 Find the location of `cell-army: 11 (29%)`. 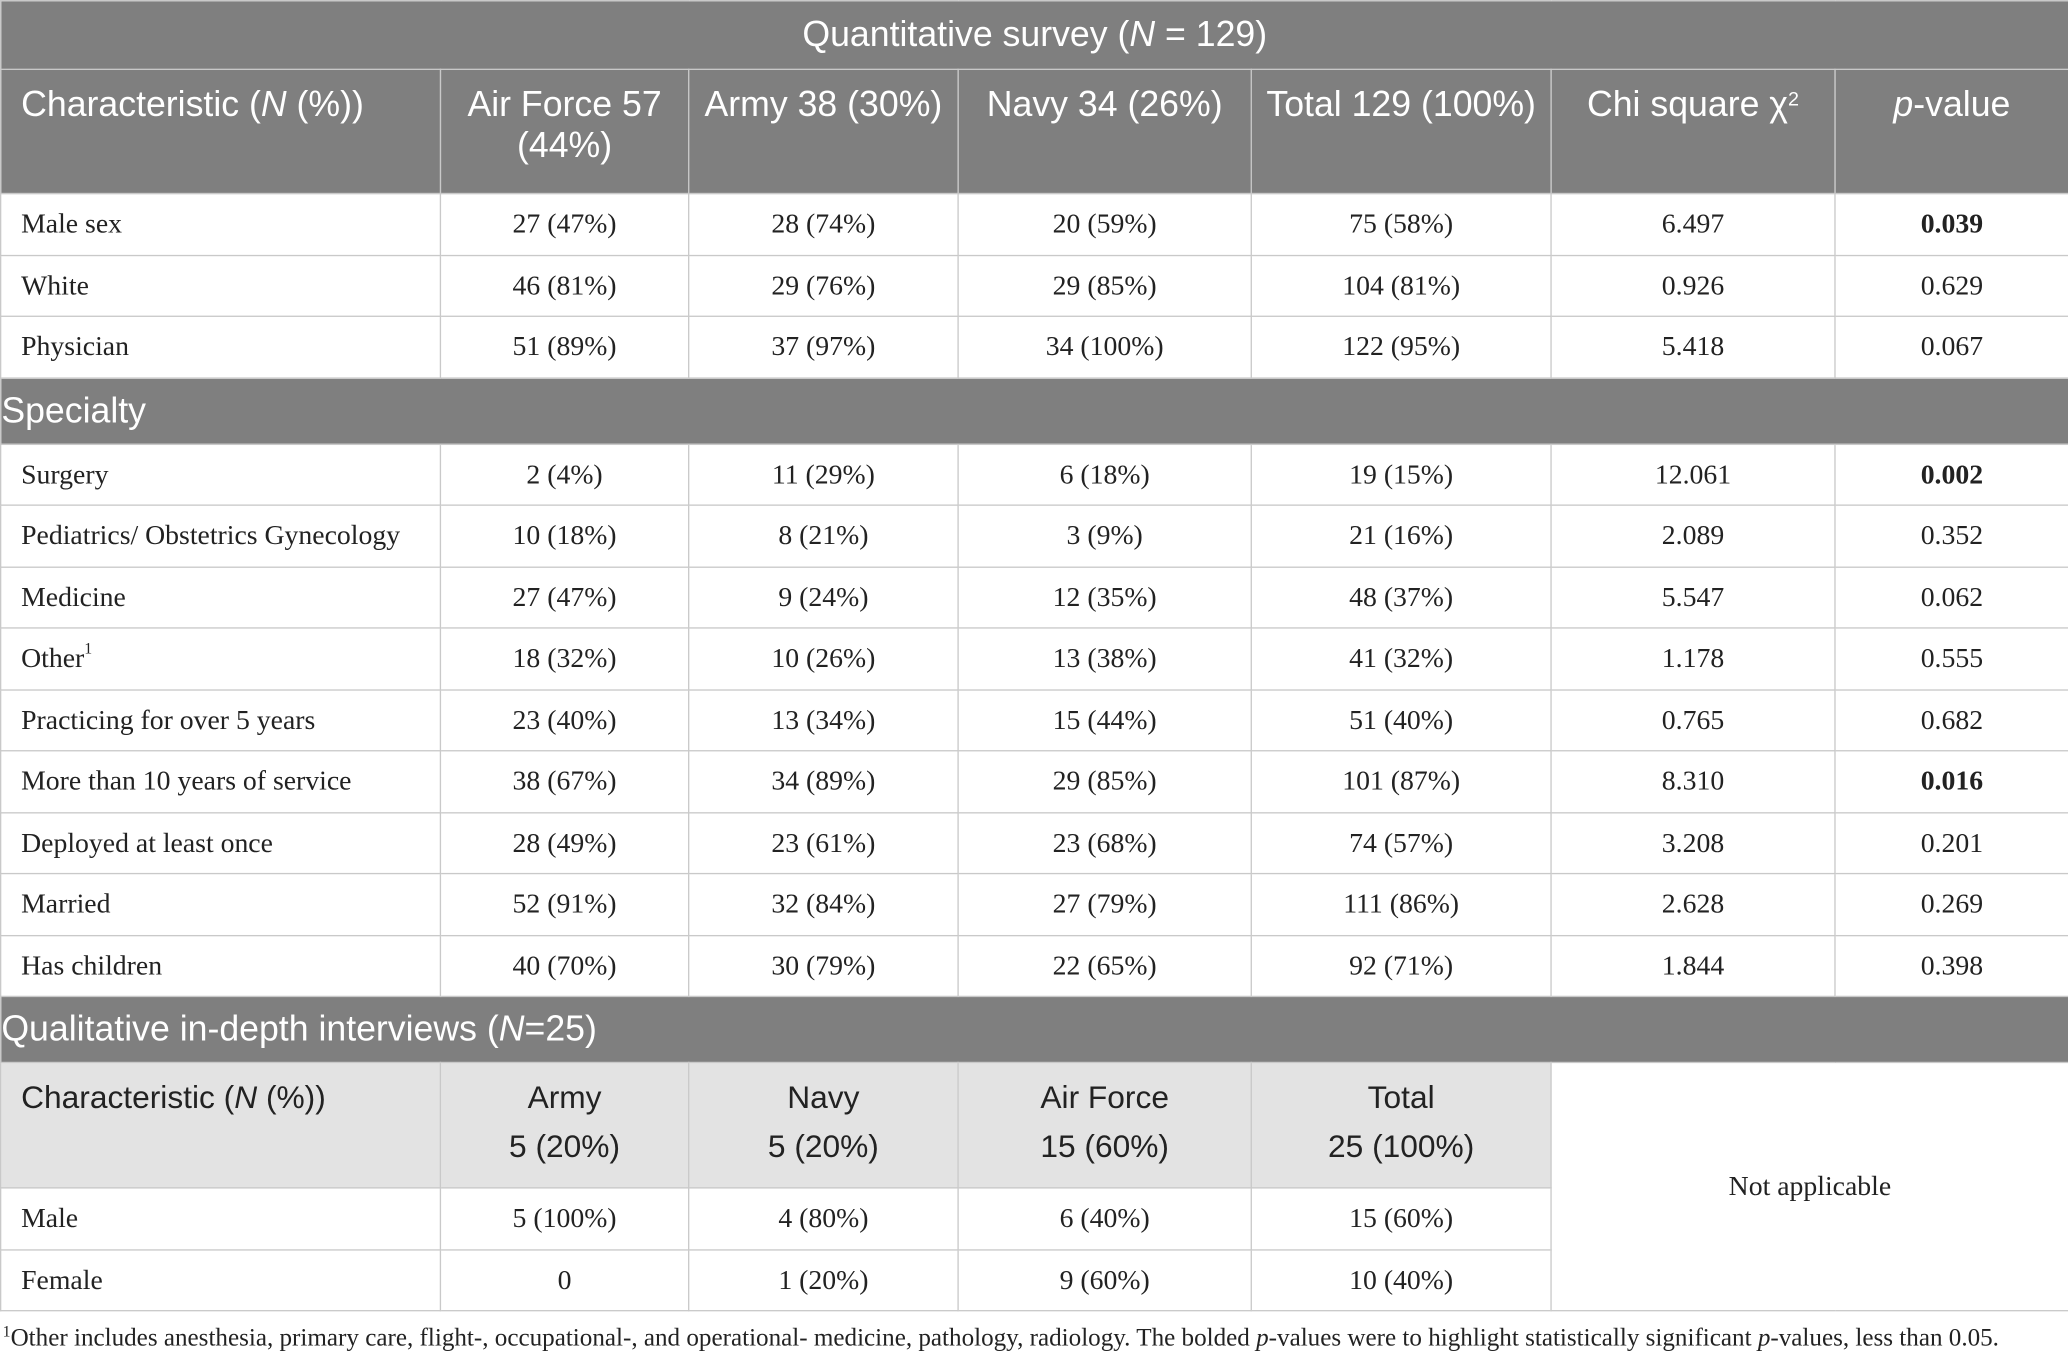

cell-army: 11 (29%) is located at coordinates (823, 474).